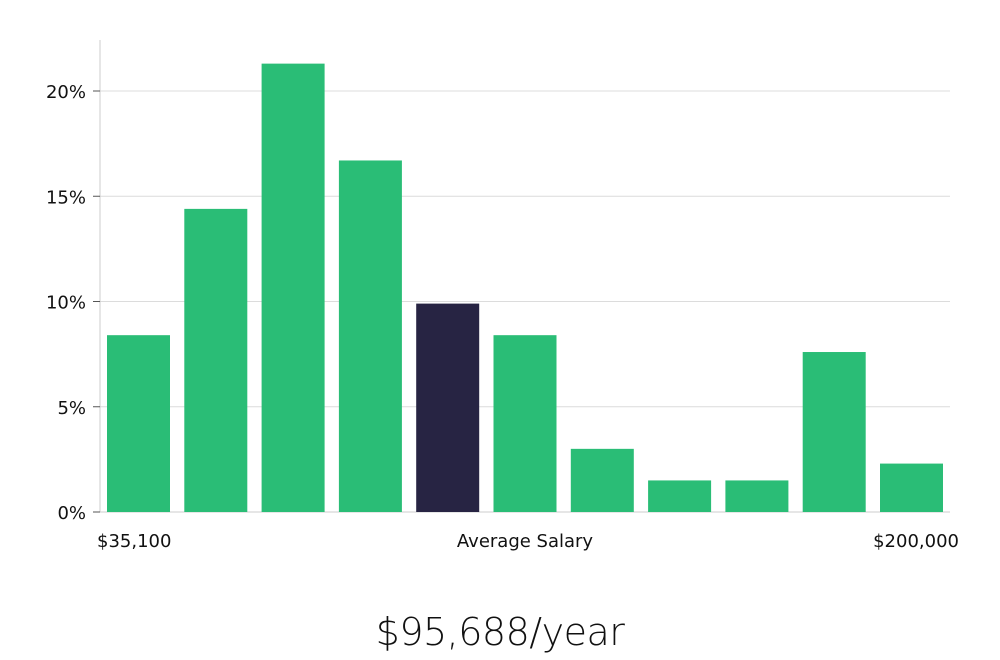 This screenshot has height=660, width=1000. I want to click on y-tick-label: 15%, so click(66, 197).